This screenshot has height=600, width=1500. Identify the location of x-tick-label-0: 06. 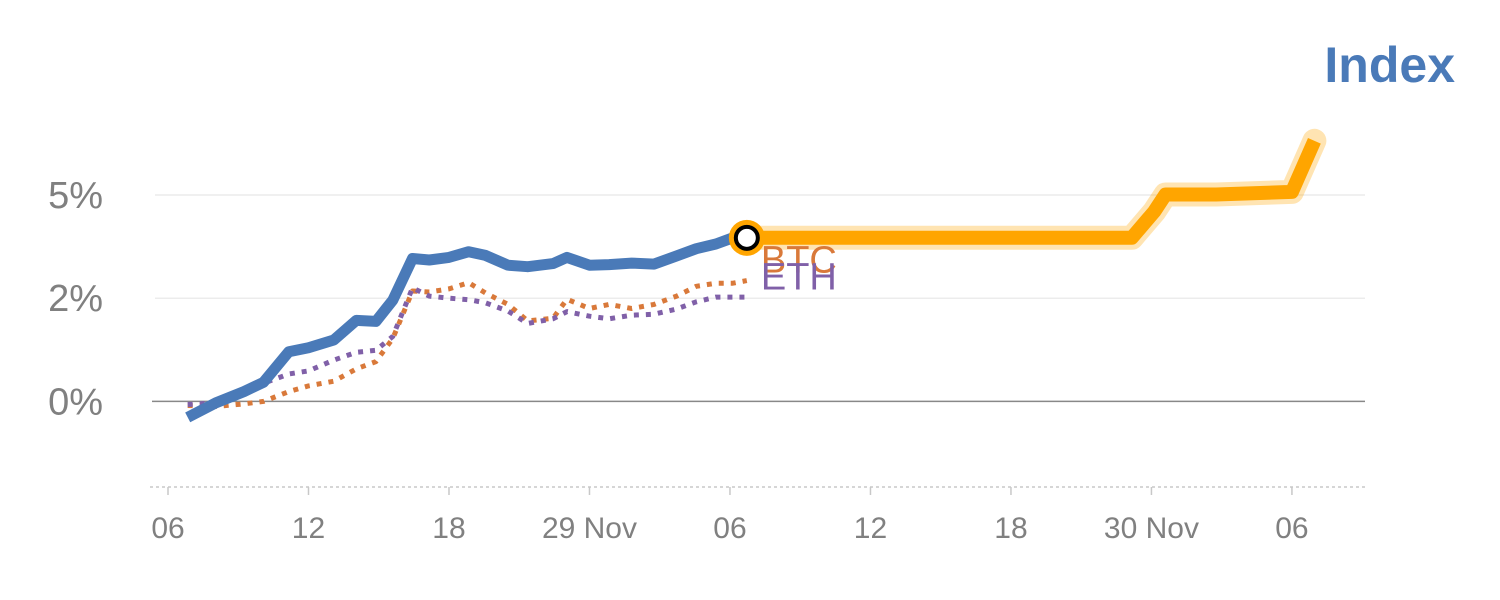
(167, 528).